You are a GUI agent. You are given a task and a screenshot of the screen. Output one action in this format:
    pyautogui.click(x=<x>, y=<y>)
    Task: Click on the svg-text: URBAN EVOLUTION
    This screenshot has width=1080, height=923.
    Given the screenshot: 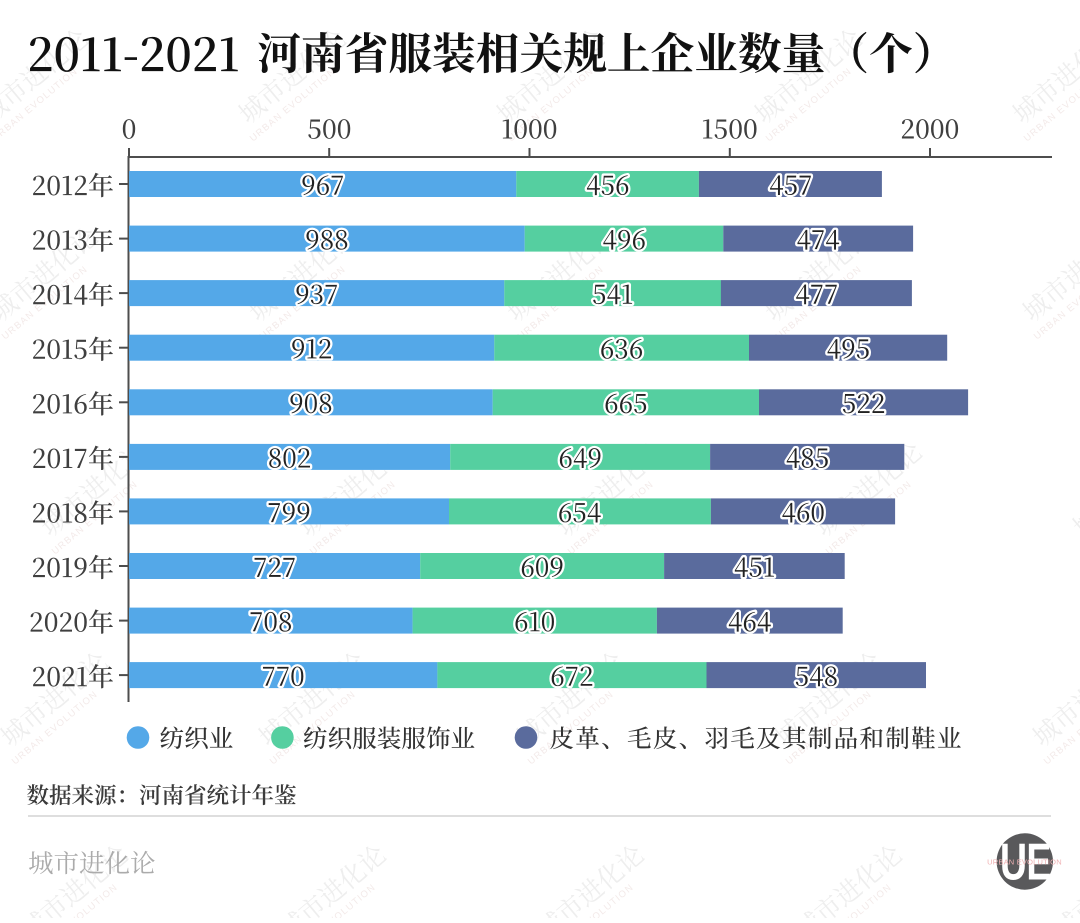 What is the action you would take?
    pyautogui.click(x=1024, y=862)
    